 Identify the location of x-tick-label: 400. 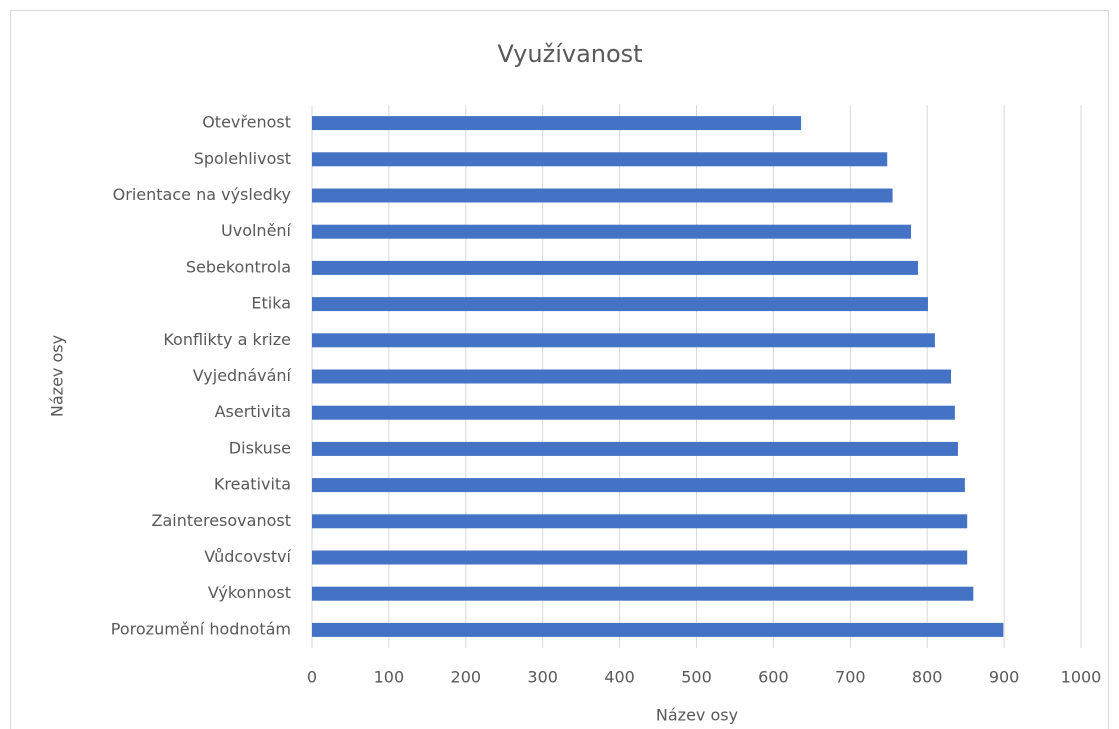
(619, 677).